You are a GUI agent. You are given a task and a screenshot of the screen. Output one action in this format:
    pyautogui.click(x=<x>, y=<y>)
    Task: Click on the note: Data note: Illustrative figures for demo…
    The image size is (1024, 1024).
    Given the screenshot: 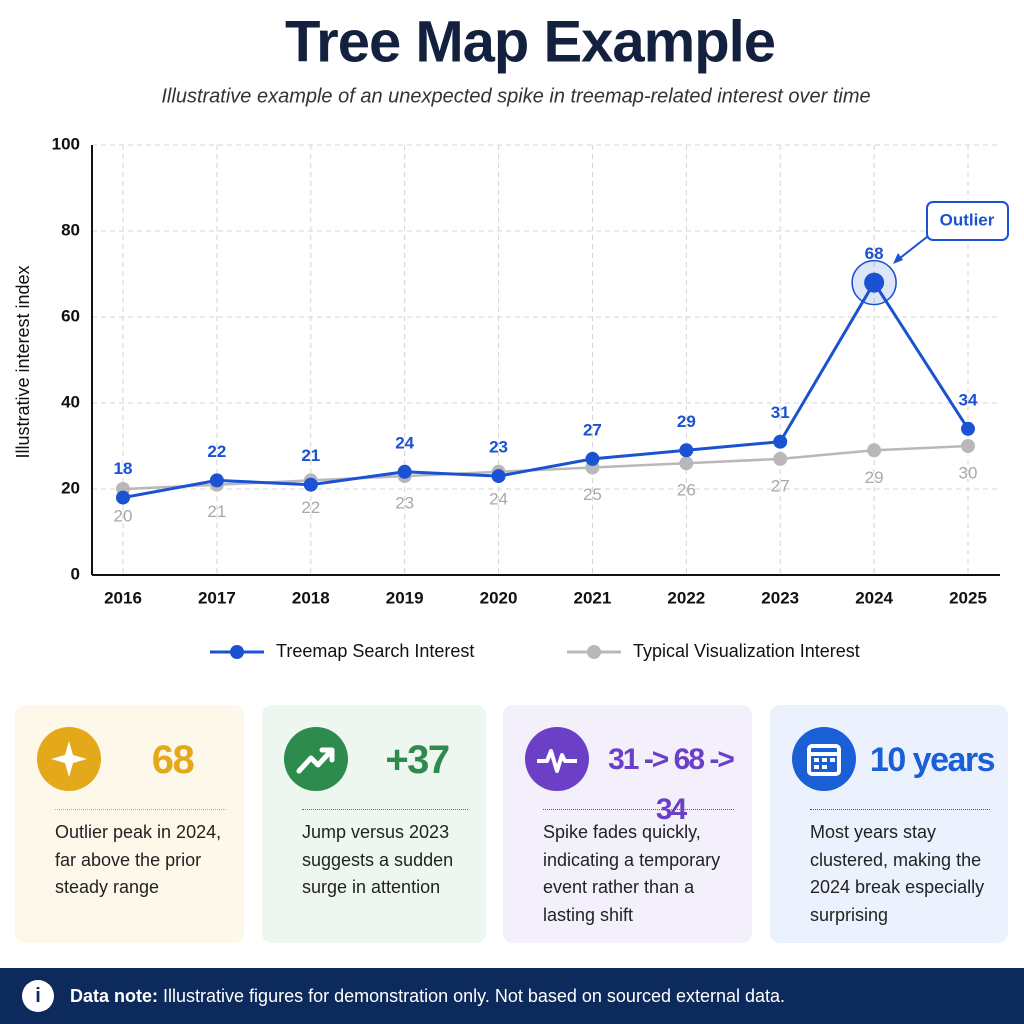 What is the action you would take?
    pyautogui.click(x=427, y=996)
    